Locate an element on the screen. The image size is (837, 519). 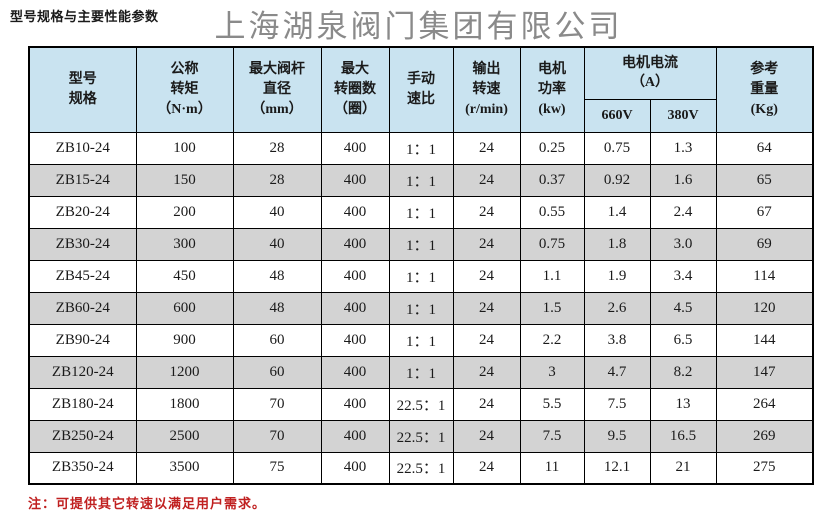
table-cell: 0.92 is located at coordinates (617, 180).